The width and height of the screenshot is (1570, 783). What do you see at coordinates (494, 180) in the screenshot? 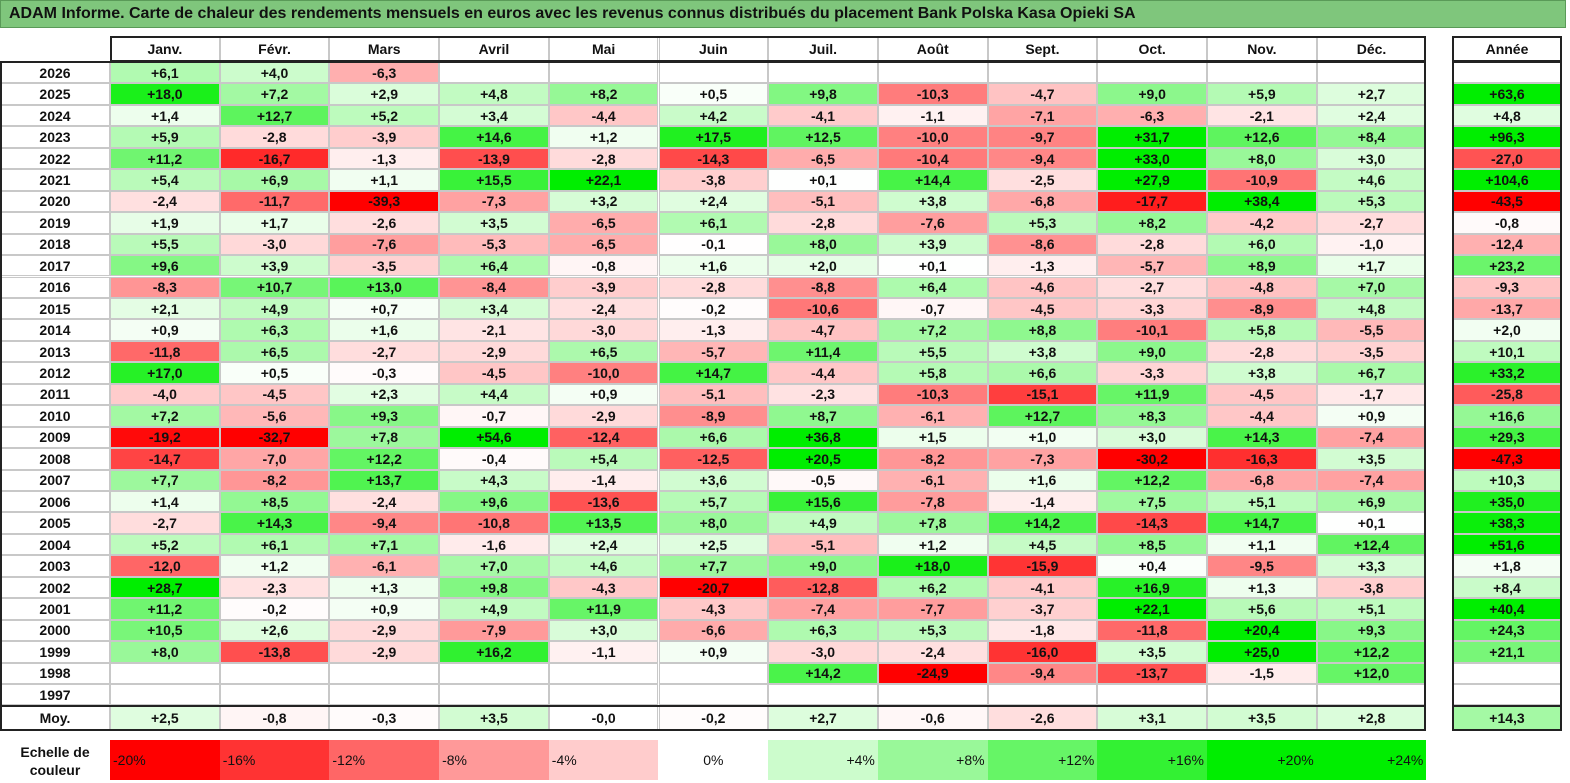
I see `heat-cell: +15,5` at bounding box center [494, 180].